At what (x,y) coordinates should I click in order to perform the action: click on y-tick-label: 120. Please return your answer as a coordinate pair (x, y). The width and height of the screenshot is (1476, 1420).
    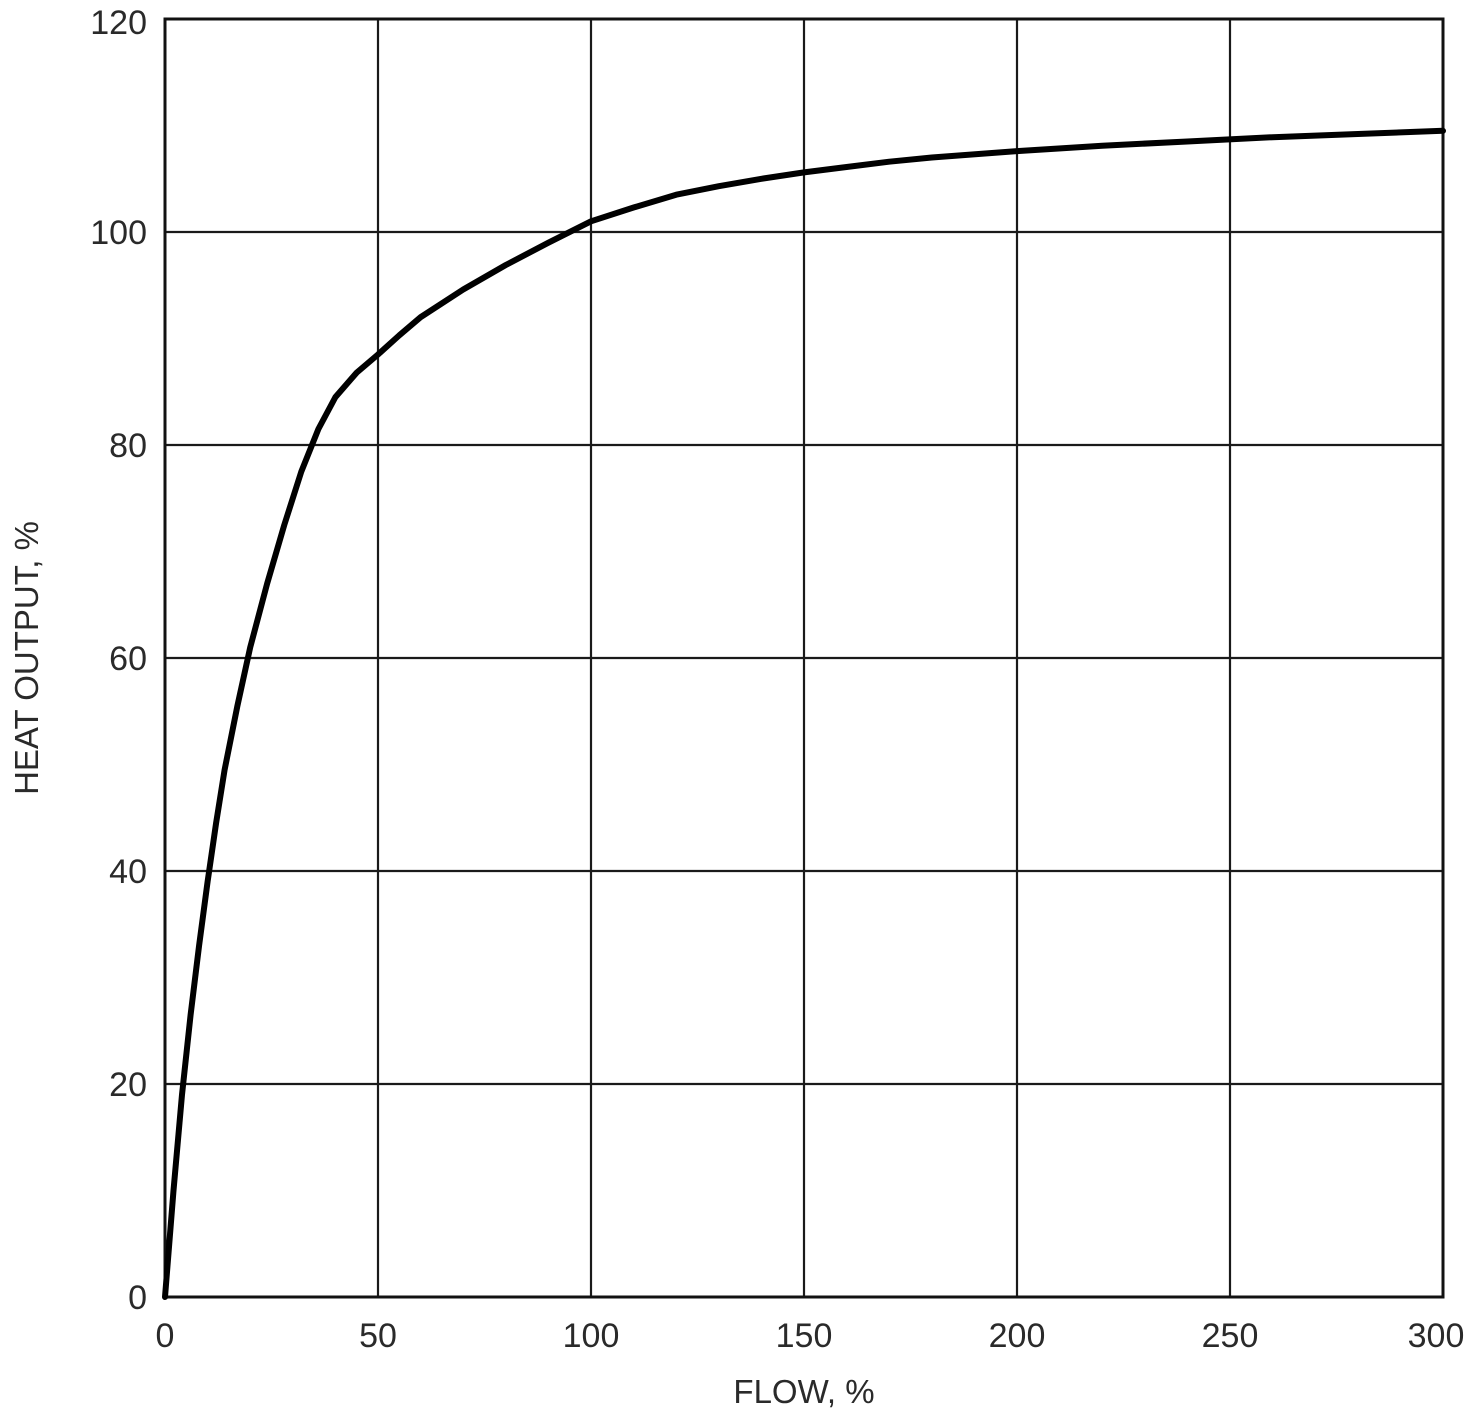
    Looking at the image, I should click on (118, 23).